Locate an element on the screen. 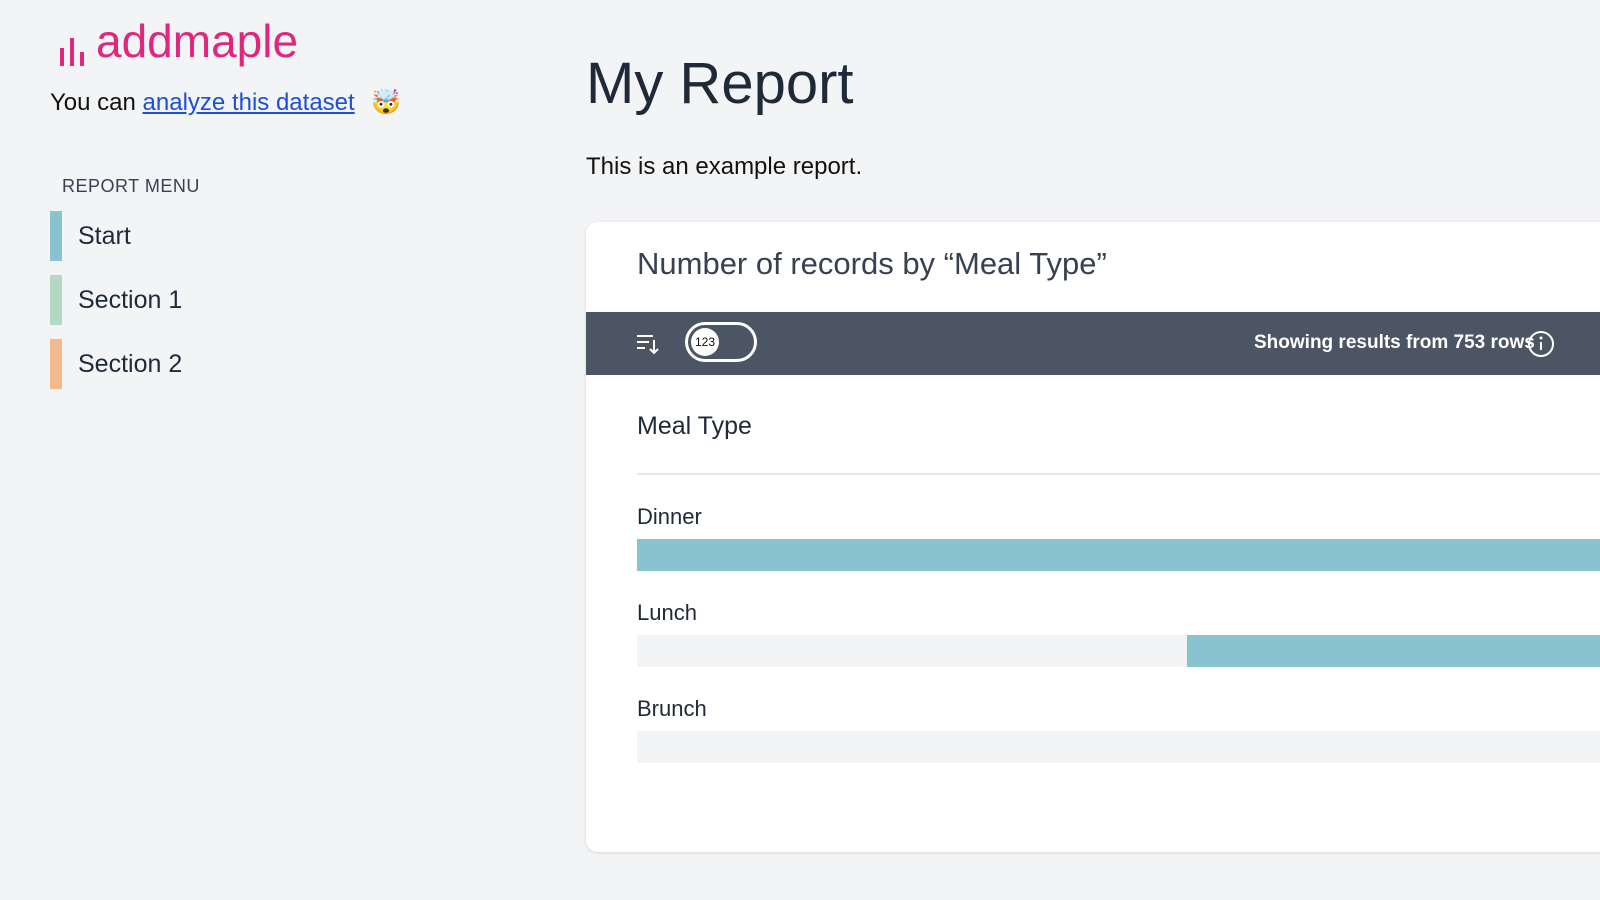 The height and width of the screenshot is (900, 1600). row-count: Showing results from 753 rows is located at coordinates (1394, 342).